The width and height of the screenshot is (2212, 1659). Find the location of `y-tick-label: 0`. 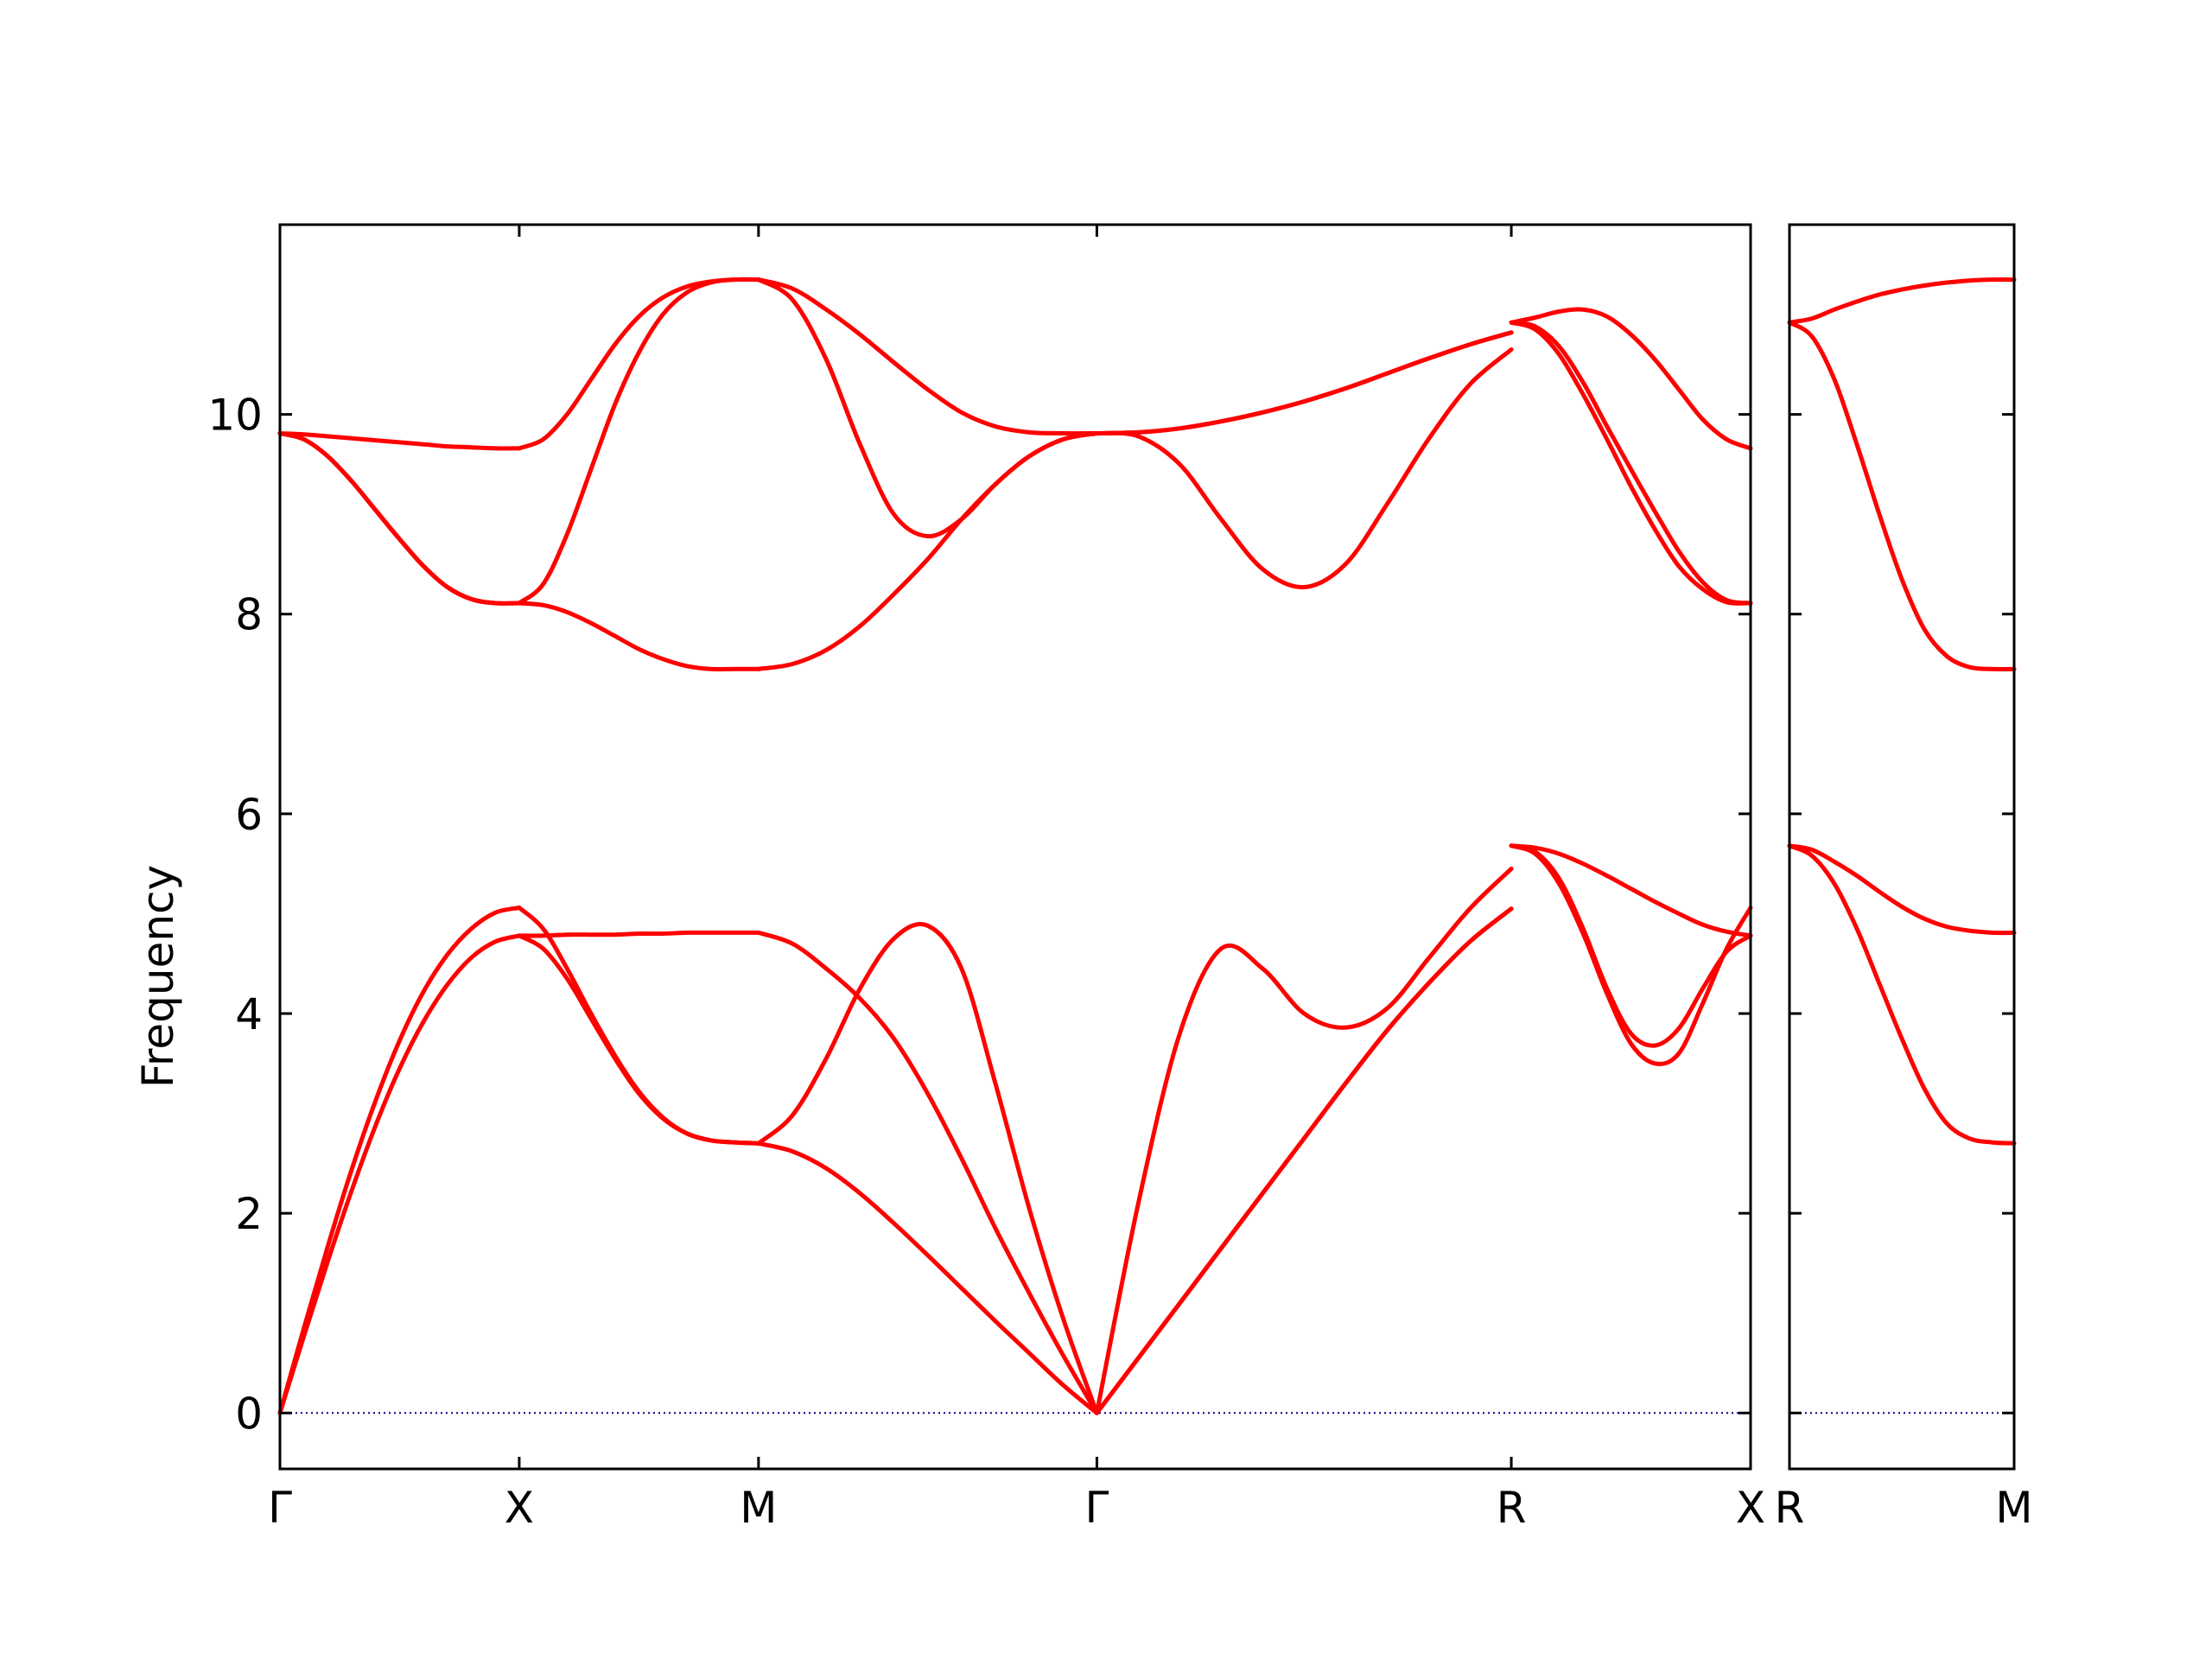

y-tick-label: 0 is located at coordinates (249, 1414).